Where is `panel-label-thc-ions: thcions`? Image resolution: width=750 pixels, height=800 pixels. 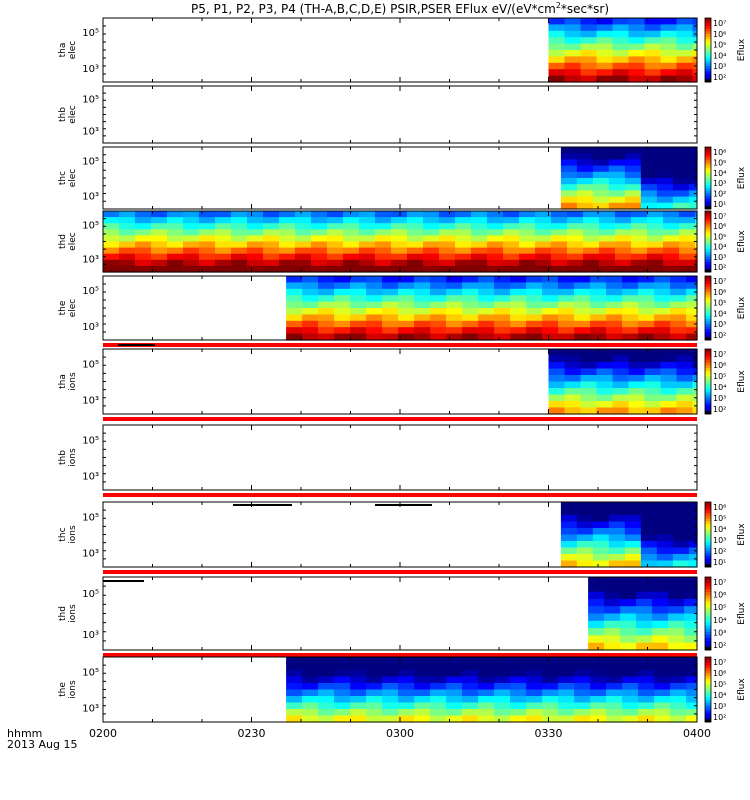
panel-label-thc-ions: thcions is located at coordinates (68, 534).